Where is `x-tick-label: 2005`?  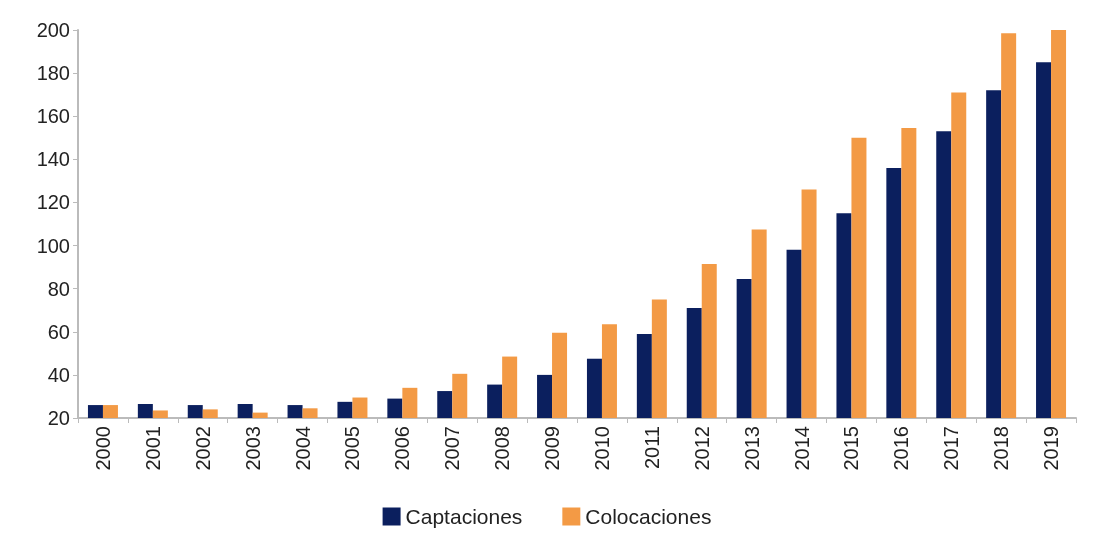
x-tick-label: 2005 is located at coordinates (352, 448).